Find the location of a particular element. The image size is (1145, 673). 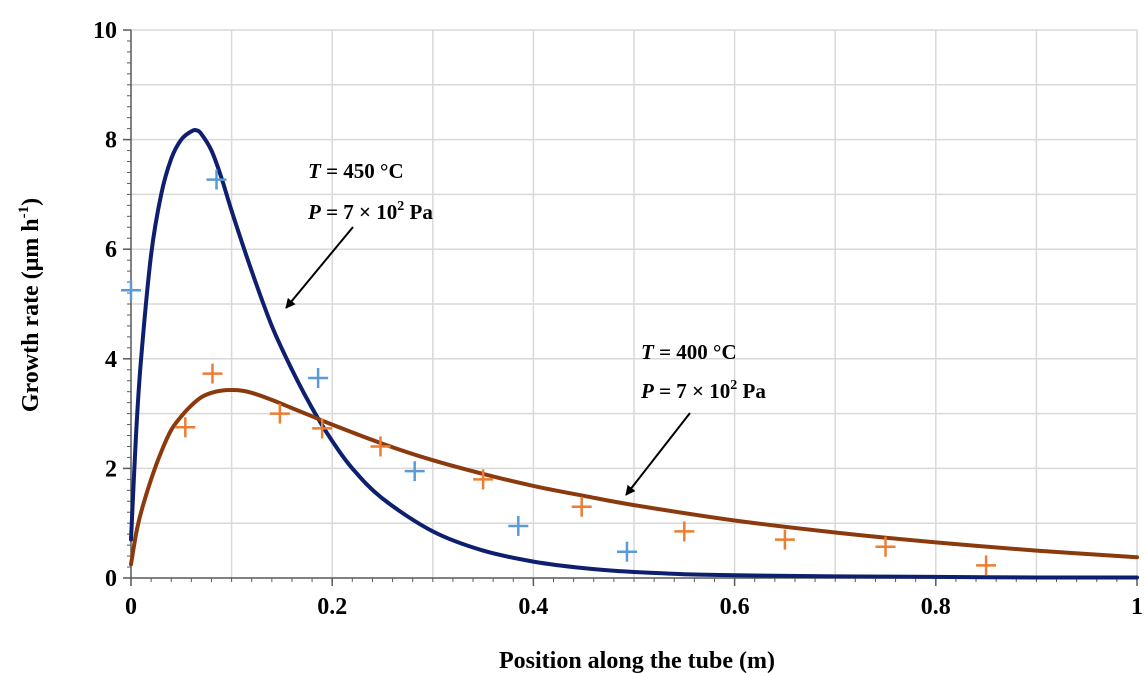

x-tick-label: 0.6 is located at coordinates (735, 607).